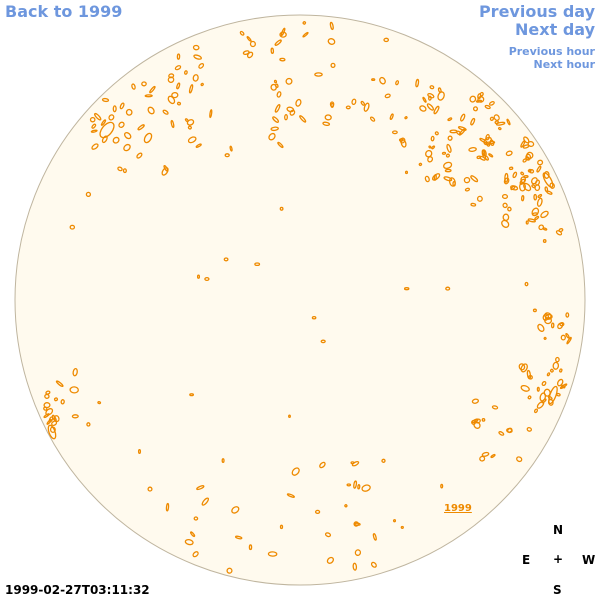 Image resolution: width=600 pixels, height=600 pixels. Describe the element at coordinates (526, 560) in the screenshot. I see `compass-east: E` at that location.